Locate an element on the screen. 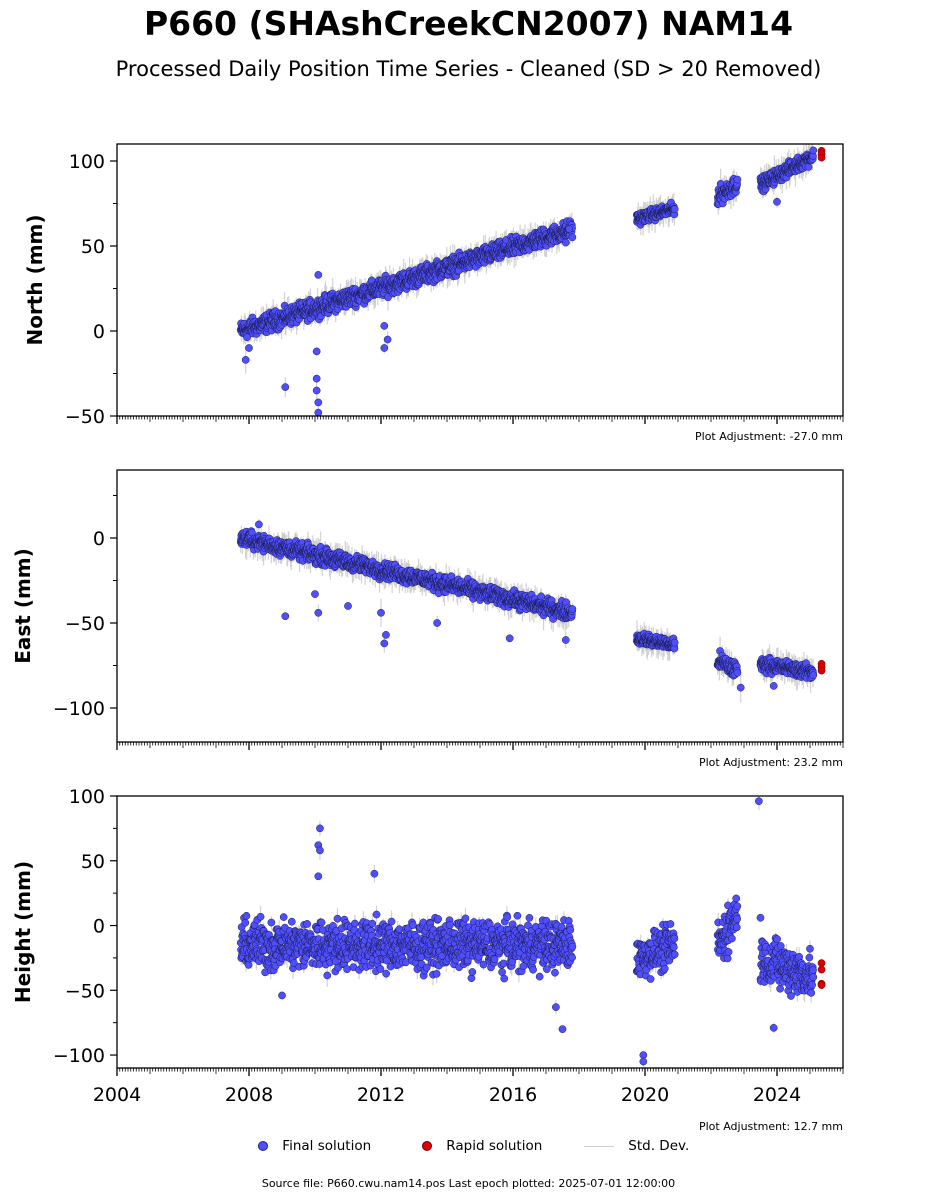  y-tick-label: 100 is located at coordinates (87, 162).